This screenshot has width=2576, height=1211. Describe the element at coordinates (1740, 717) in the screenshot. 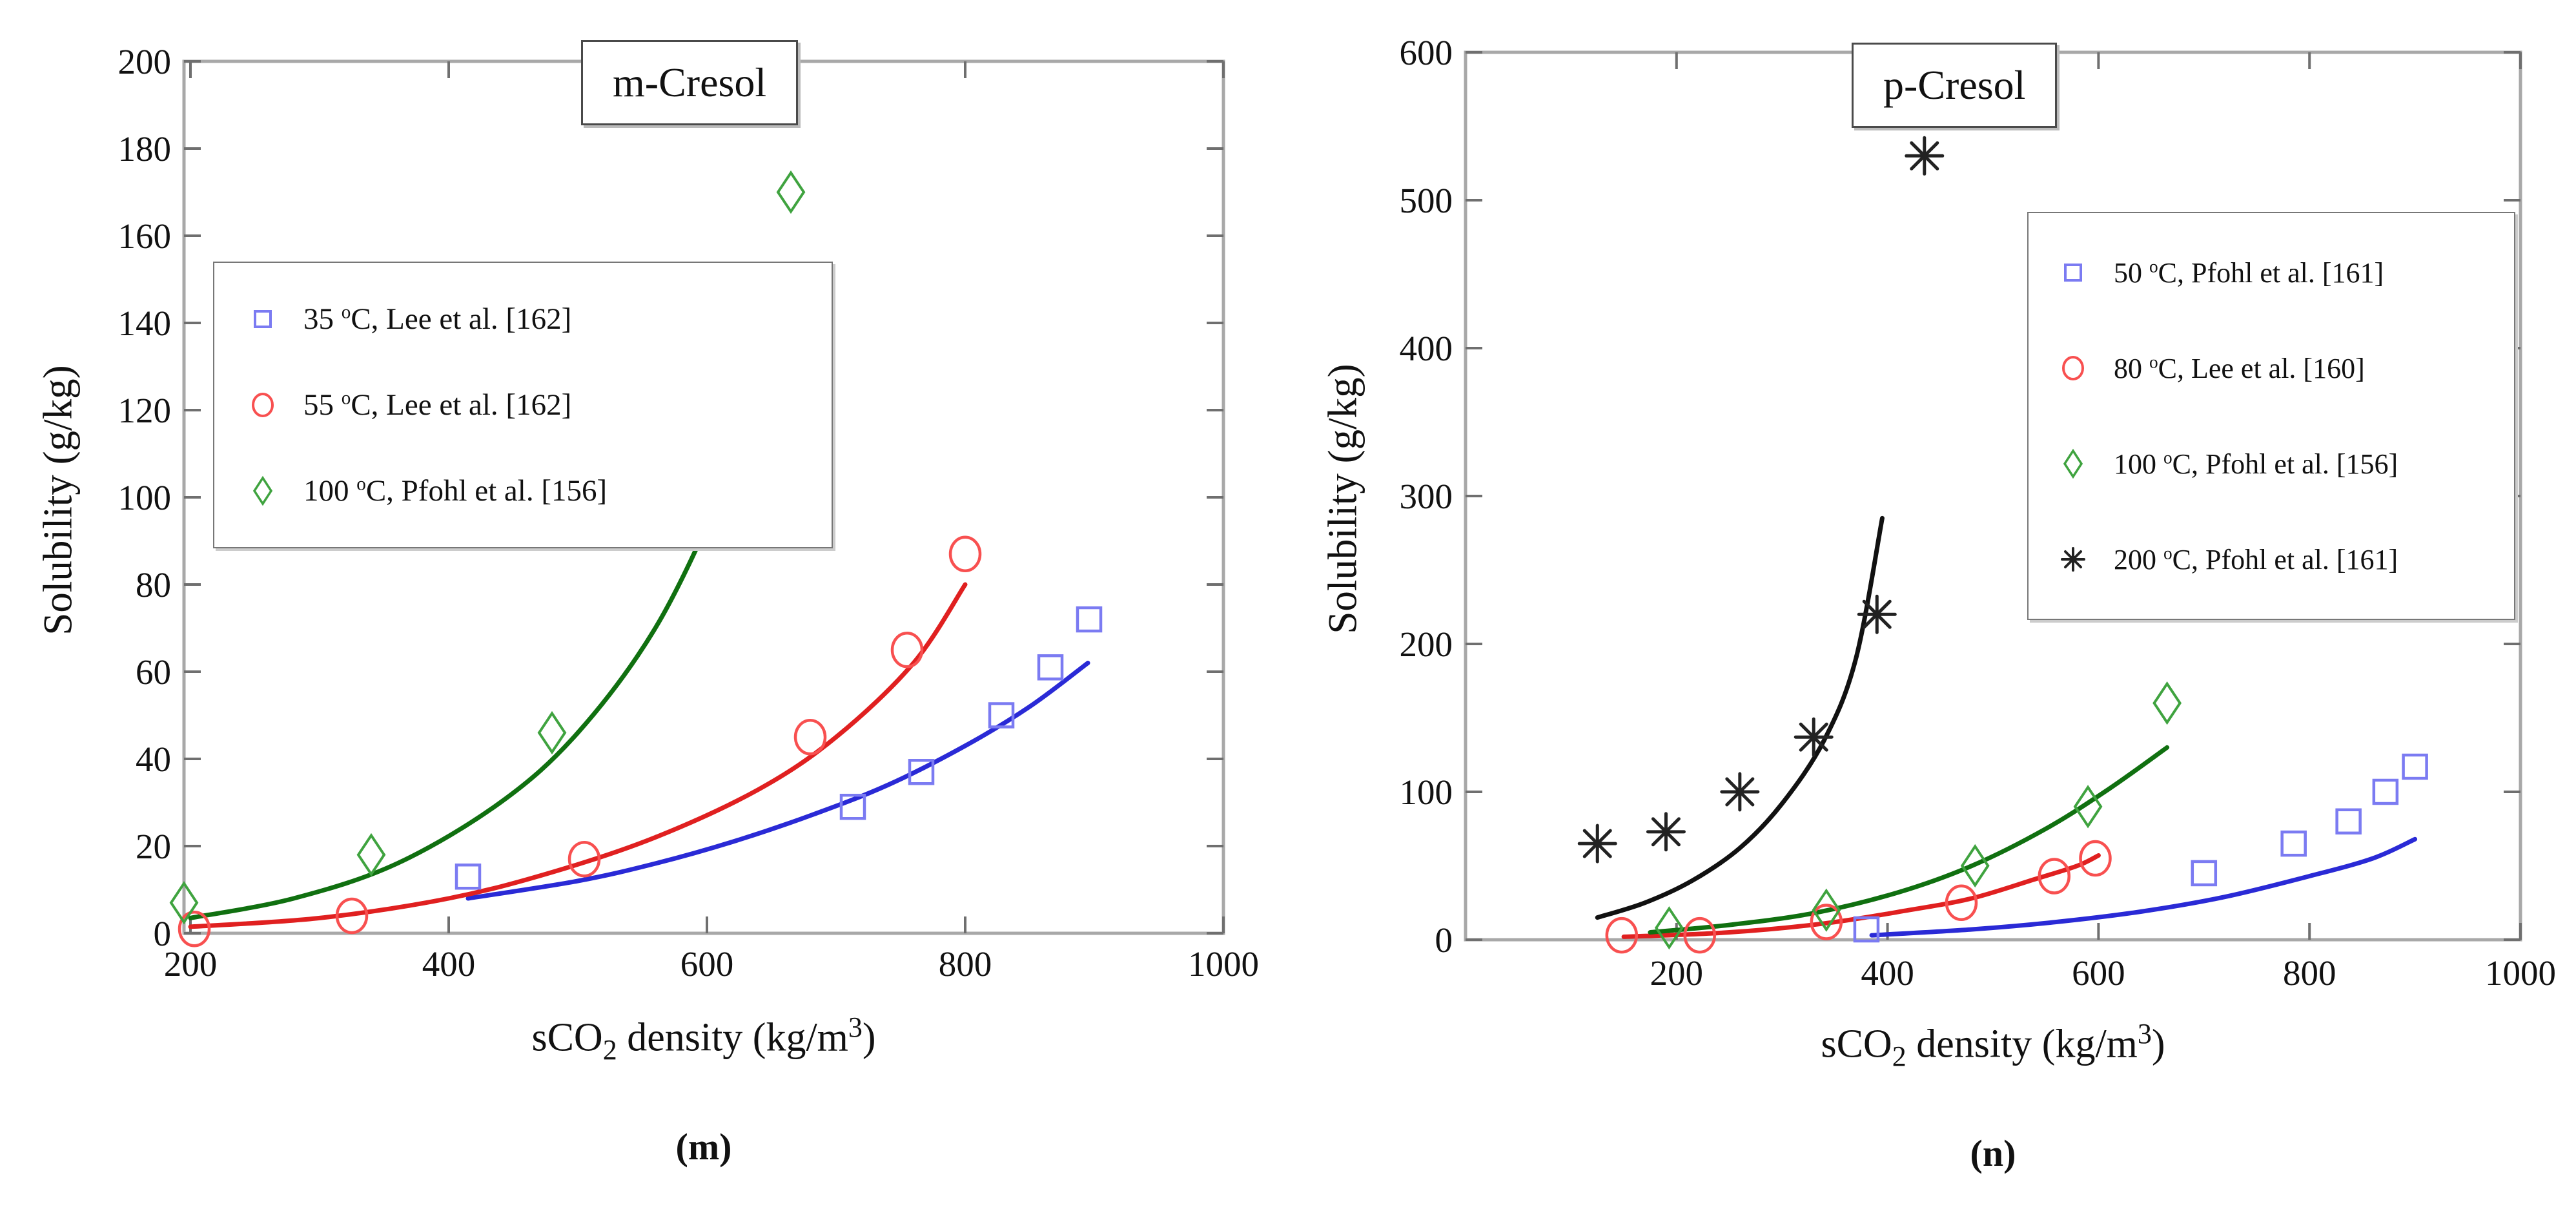

I see `panel-p-cresol-series-200-c-pfohl-et-al-161-fit-line` at that location.